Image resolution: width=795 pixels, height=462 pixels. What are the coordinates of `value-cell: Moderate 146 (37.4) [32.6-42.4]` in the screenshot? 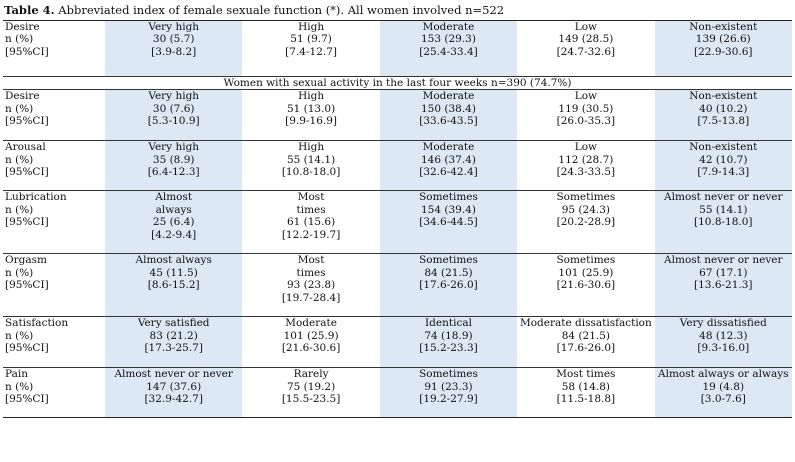 It's located at (448, 165).